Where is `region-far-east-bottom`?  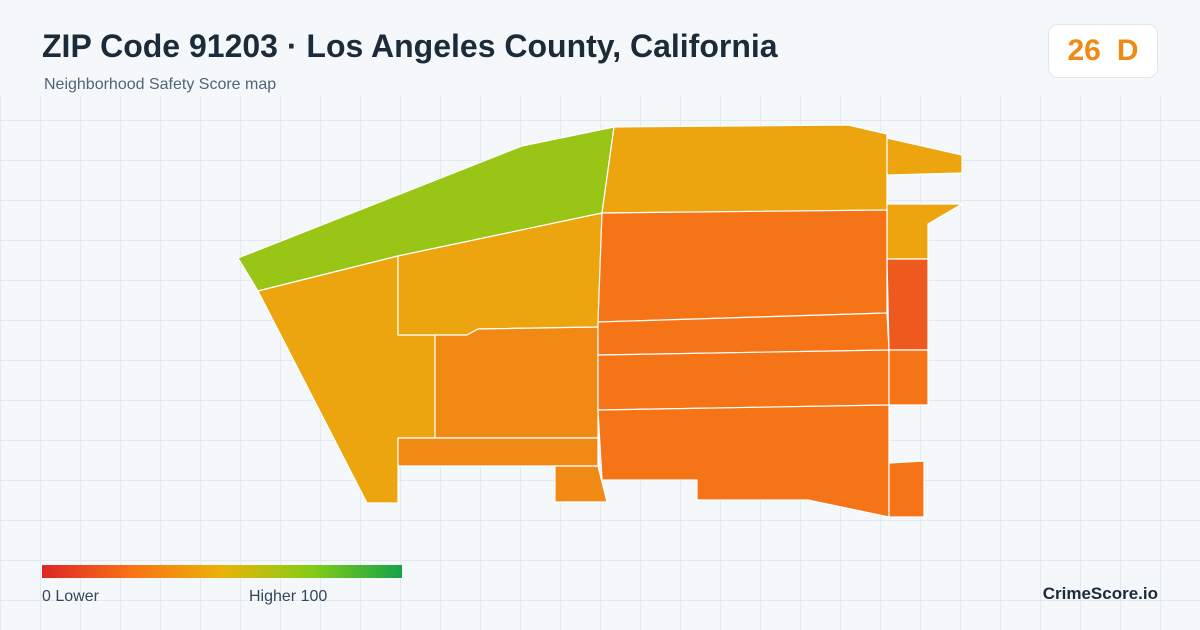 region-far-east-bottom is located at coordinates (906, 489).